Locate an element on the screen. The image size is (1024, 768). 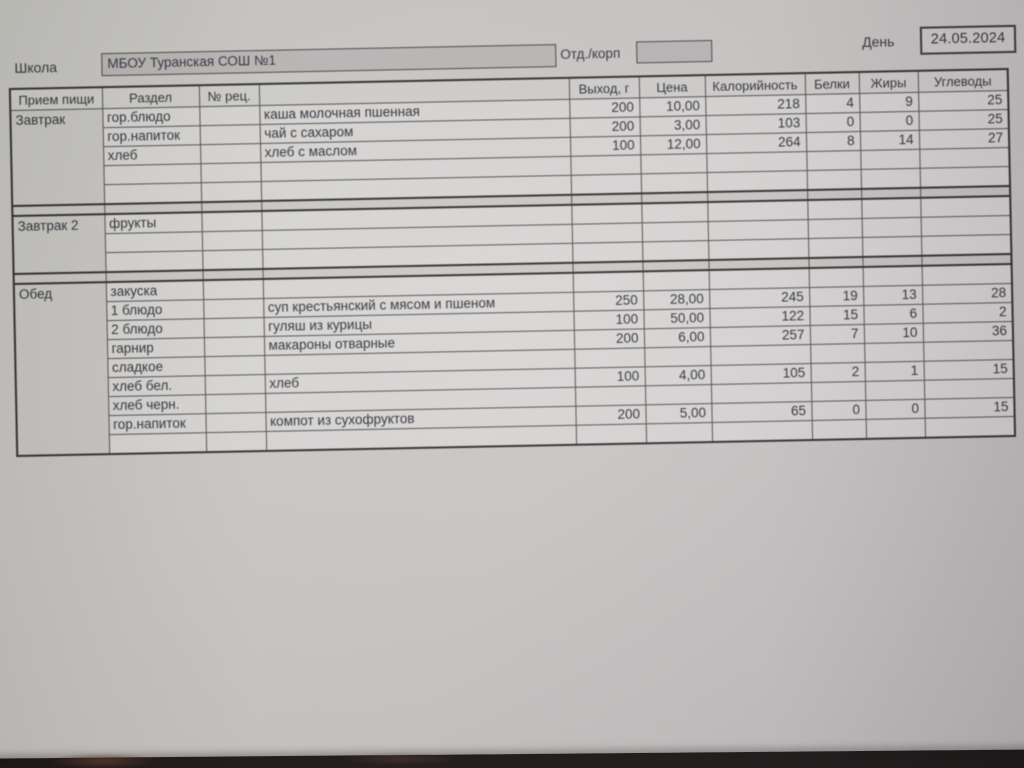
cell-kcal: 122 is located at coordinates (759, 317).